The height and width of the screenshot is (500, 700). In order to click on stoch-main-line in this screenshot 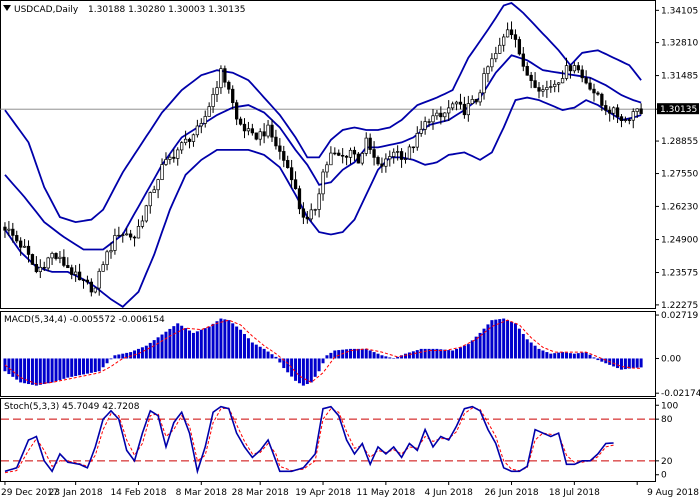, I will do `click(309, 440)`.